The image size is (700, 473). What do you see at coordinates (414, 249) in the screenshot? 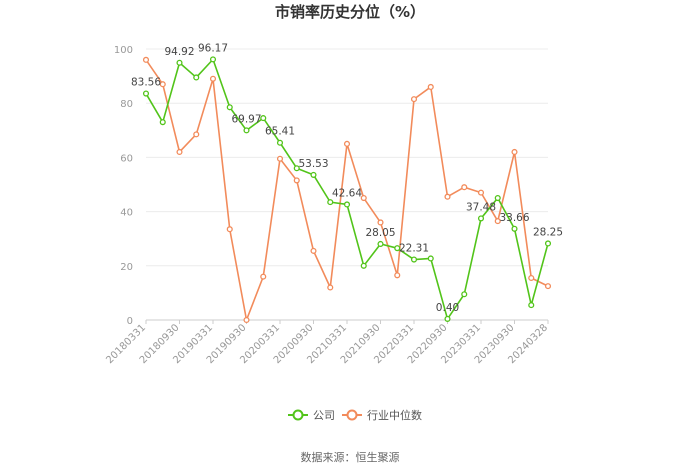
I see `data-label: 22.31` at bounding box center [414, 249].